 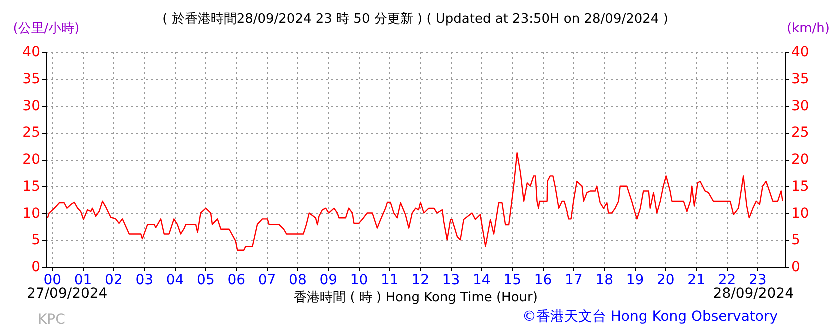 I want to click on x-tick-label: 17, so click(x=574, y=280).